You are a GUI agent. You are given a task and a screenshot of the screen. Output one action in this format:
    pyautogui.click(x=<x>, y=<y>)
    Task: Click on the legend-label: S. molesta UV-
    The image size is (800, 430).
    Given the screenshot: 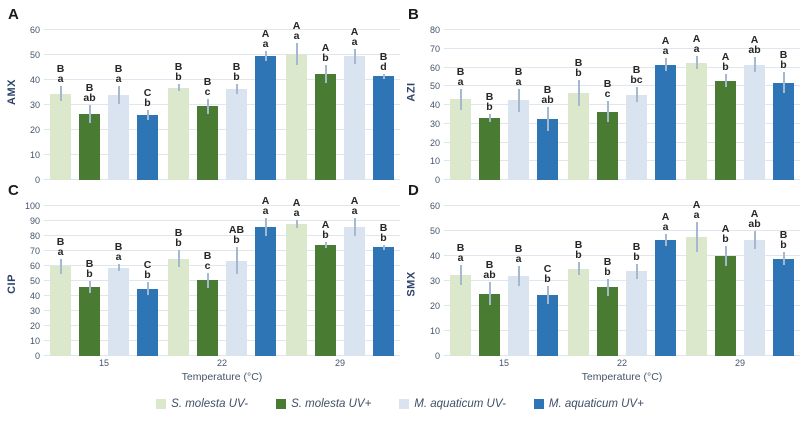 What is the action you would take?
    pyautogui.click(x=210, y=404)
    